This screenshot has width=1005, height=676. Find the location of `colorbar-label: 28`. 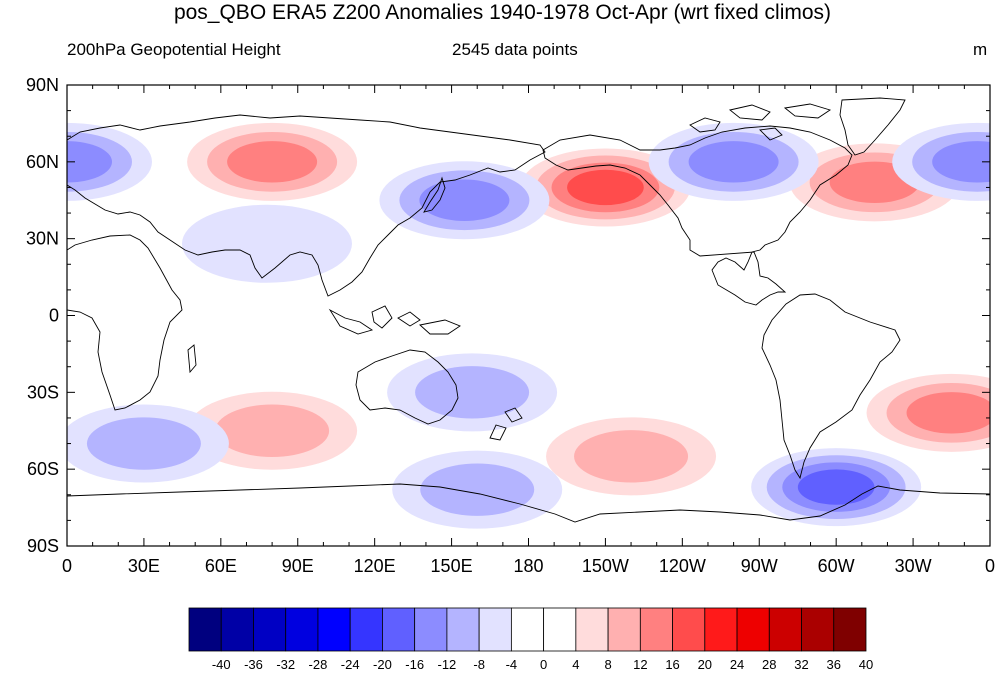

colorbar-label: 28 is located at coordinates (769, 664).